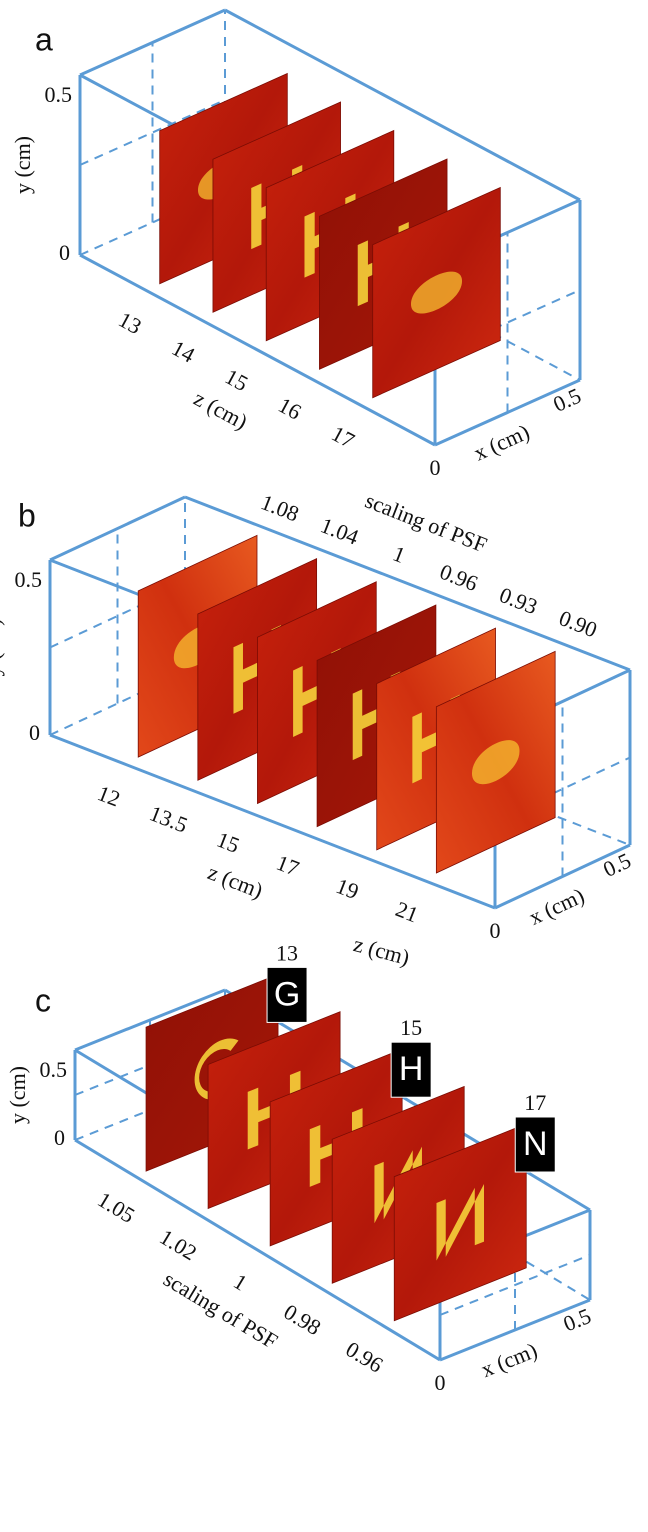 This screenshot has width=648, height=1532. I want to click on top-axis-label: scaling of PSF, so click(426, 523).